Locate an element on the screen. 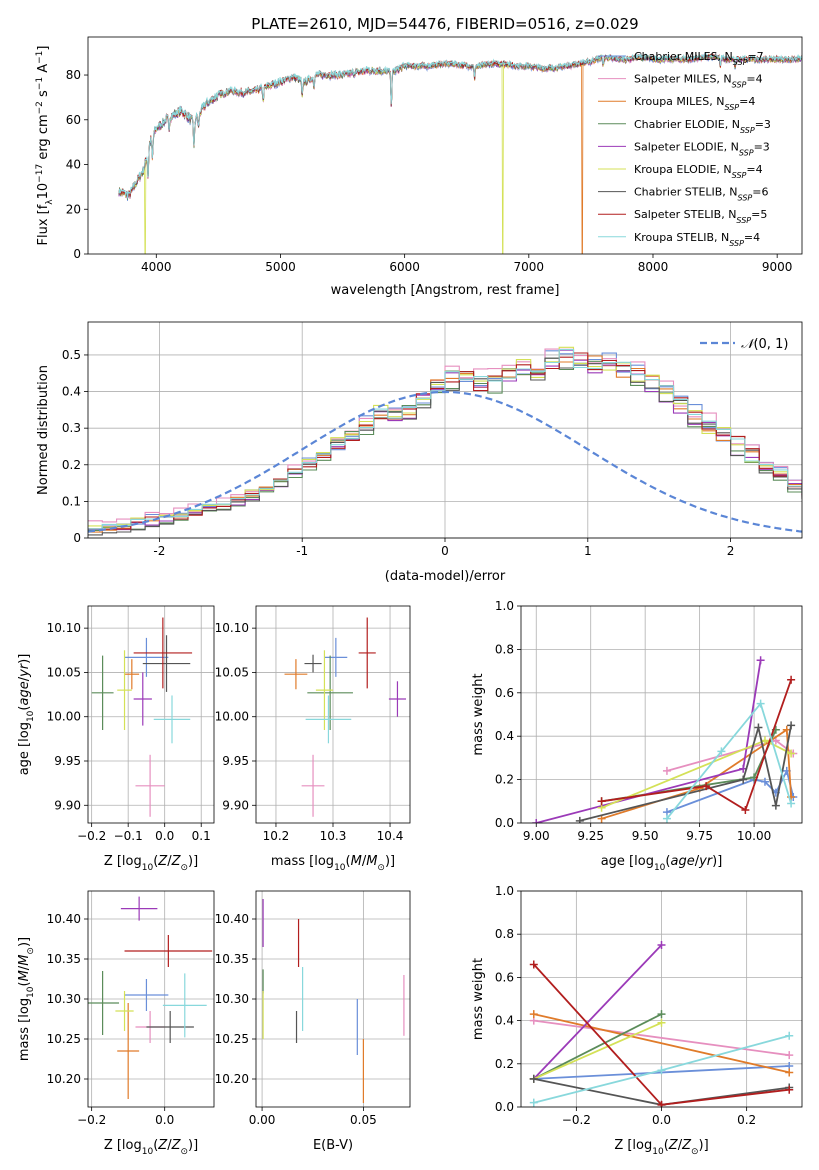  y-tick-label: 0.8 is located at coordinates (504, 649).